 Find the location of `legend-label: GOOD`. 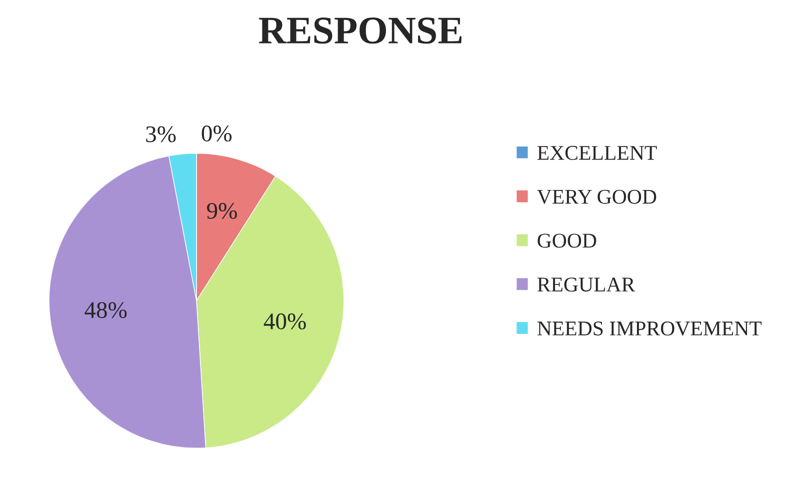

legend-label: GOOD is located at coordinates (567, 241).